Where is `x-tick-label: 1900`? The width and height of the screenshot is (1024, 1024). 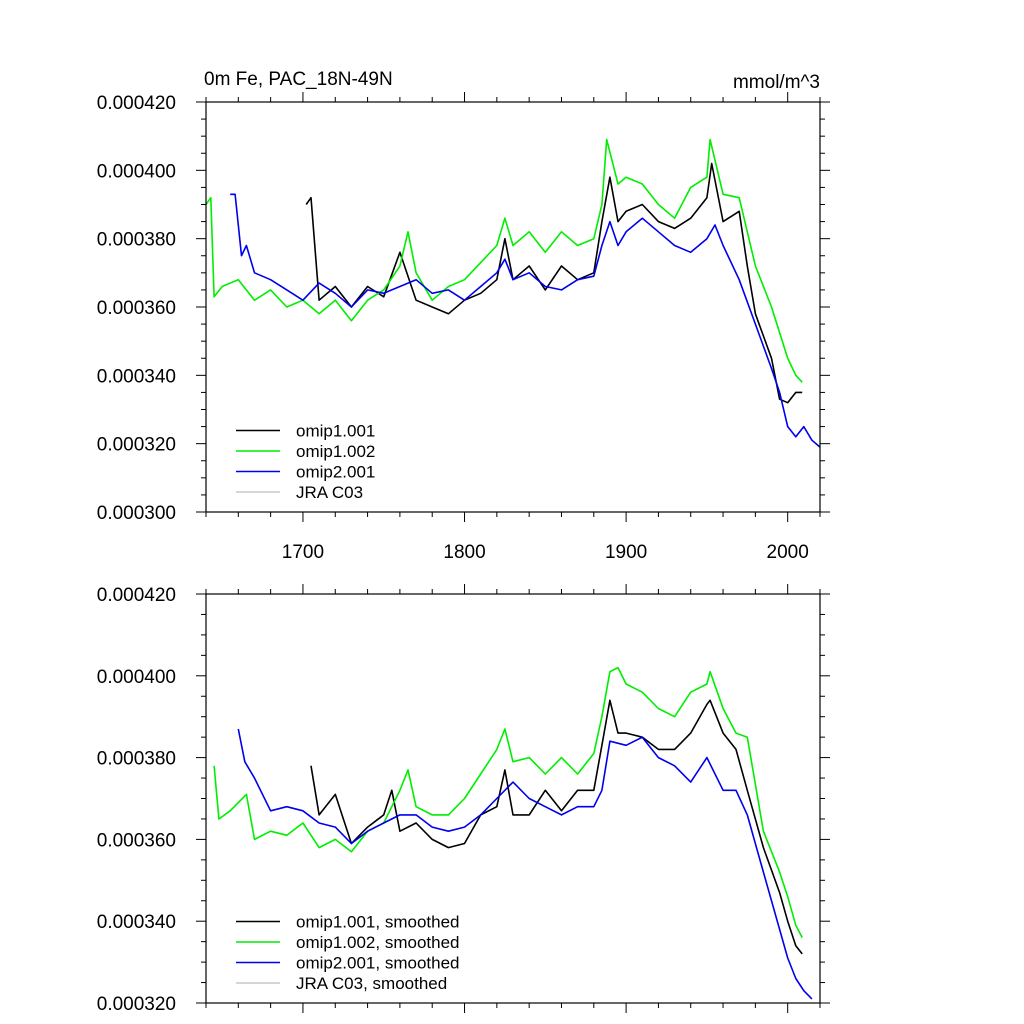
x-tick-label: 1900 is located at coordinates (626, 552).